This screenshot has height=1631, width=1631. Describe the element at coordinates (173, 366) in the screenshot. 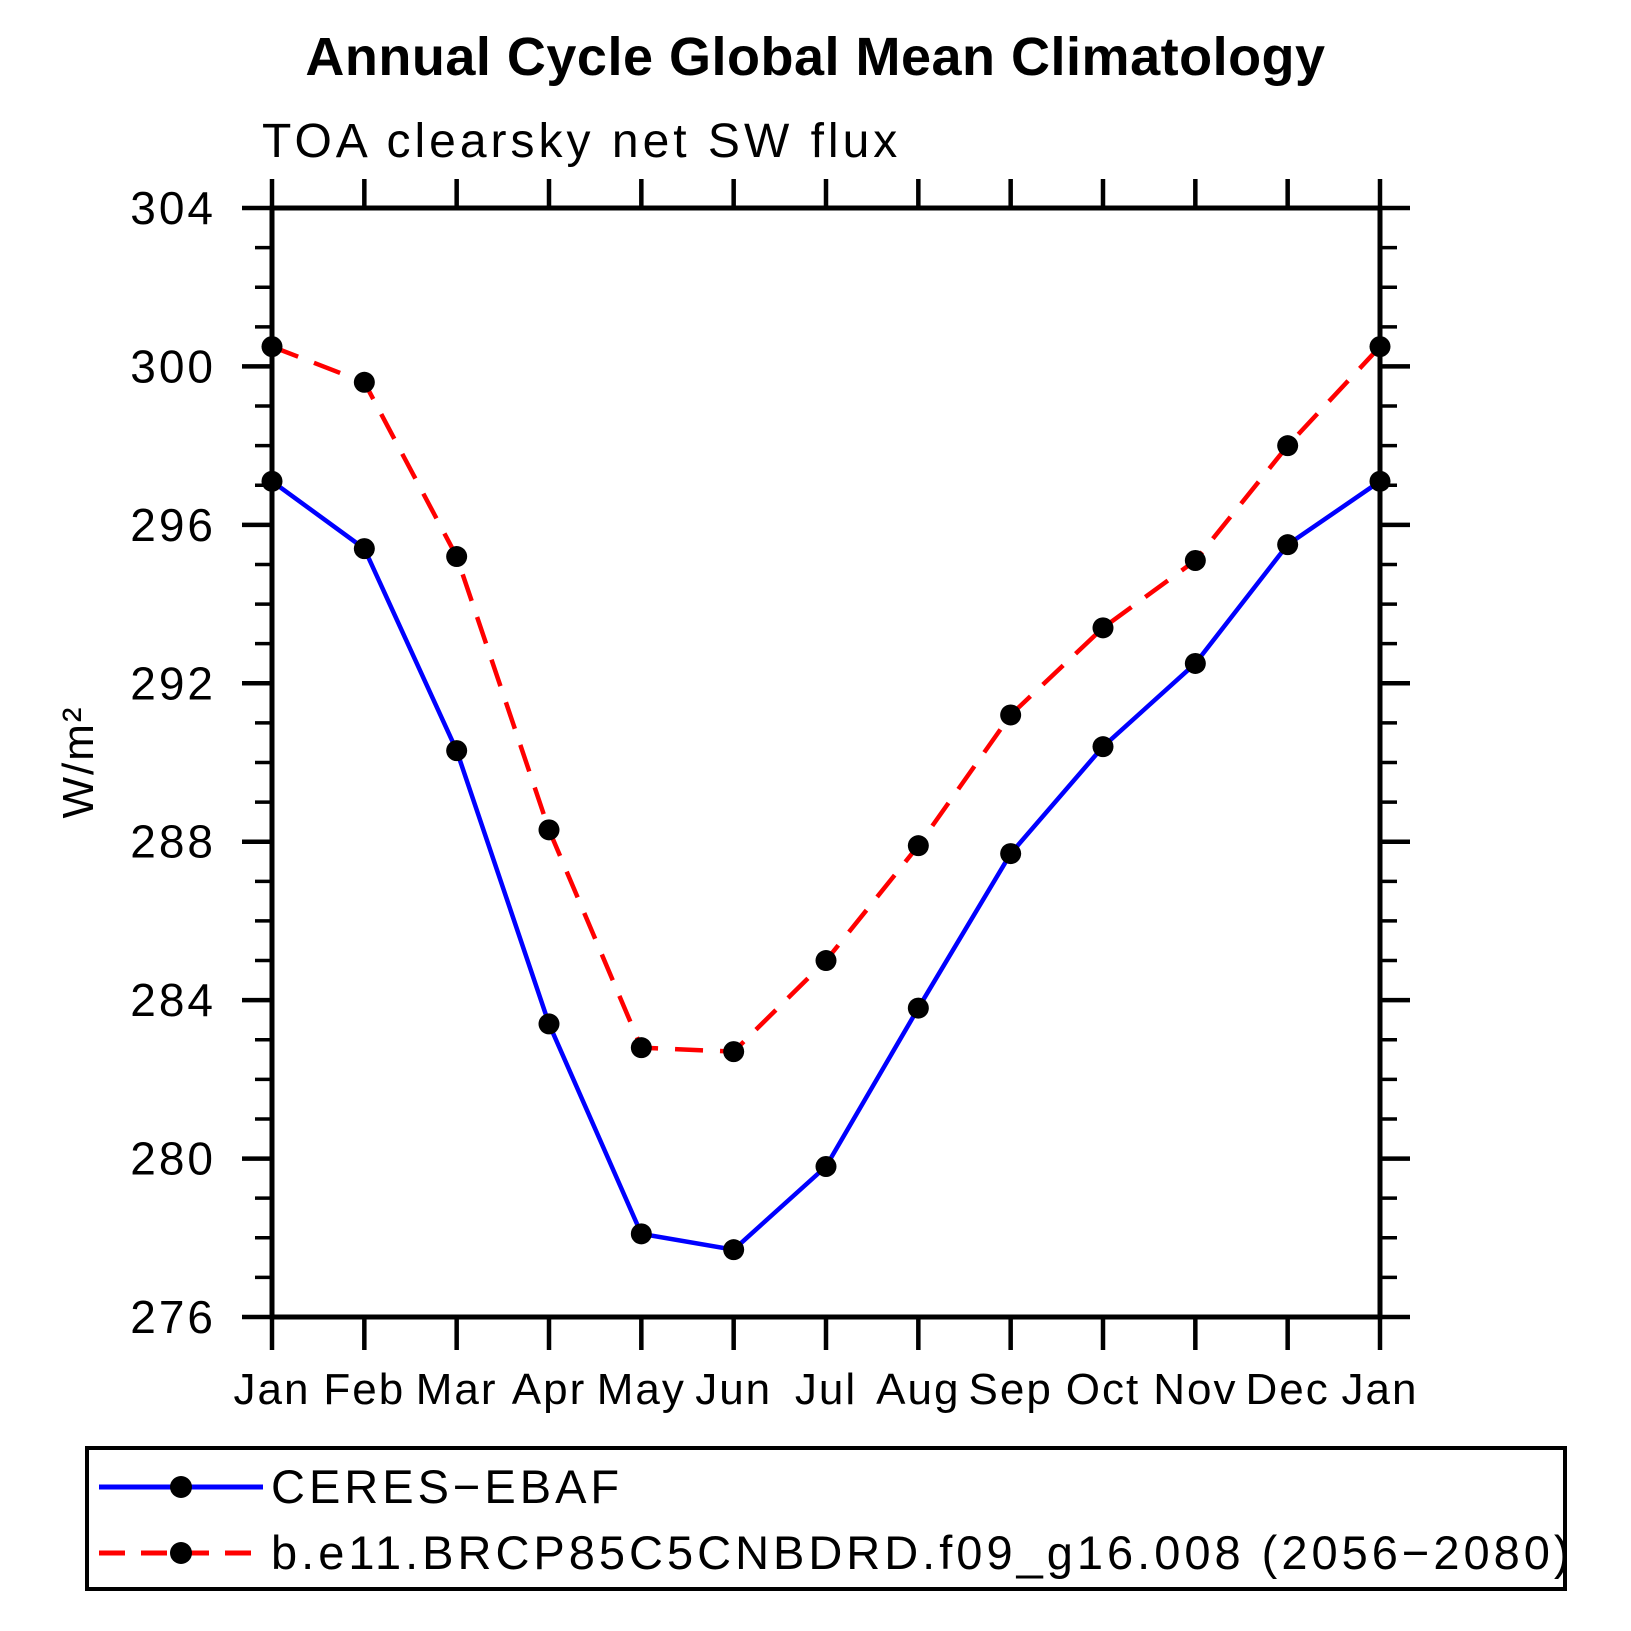

I see `y-tick-label: 300` at that location.